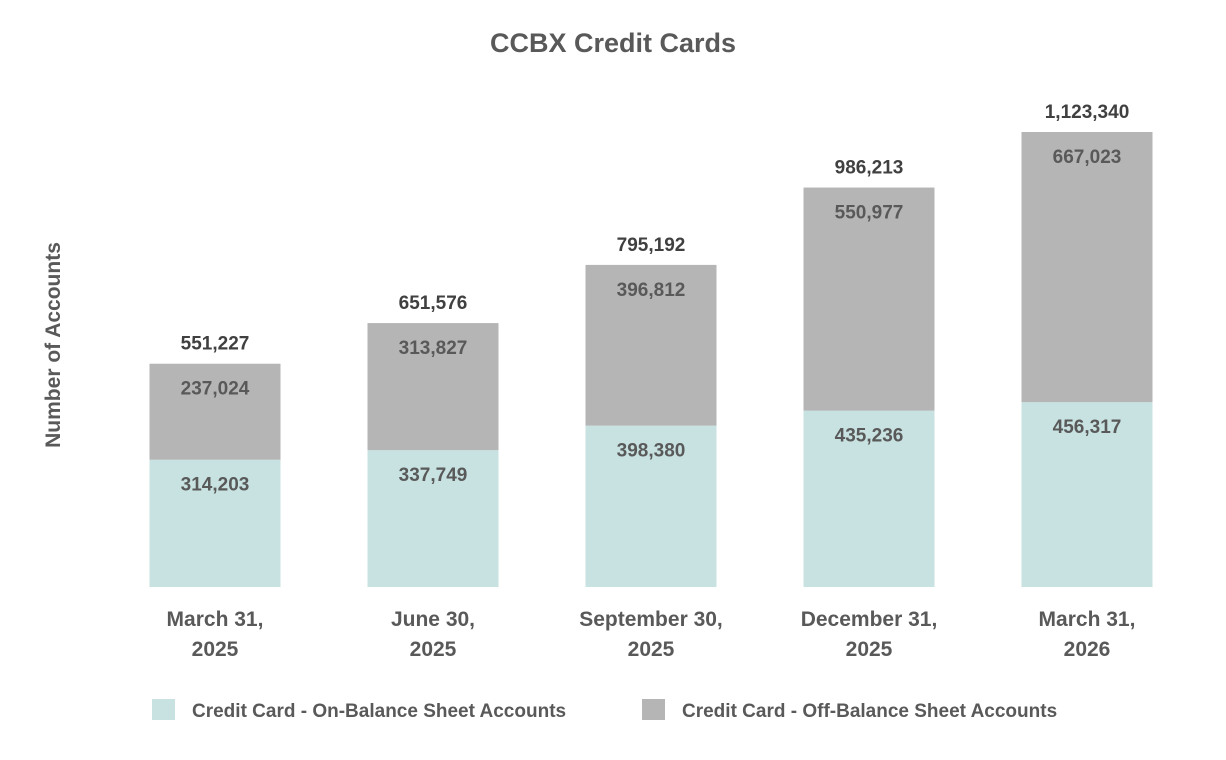  Describe the element at coordinates (869, 168) in the screenshot. I see `label-total-4: 986,213` at that location.